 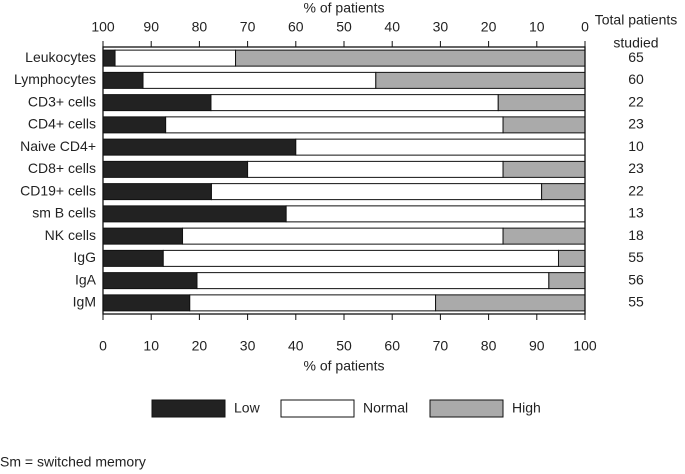 What do you see at coordinates (441, 27) in the screenshot?
I see `top-tick-label: 30` at bounding box center [441, 27].